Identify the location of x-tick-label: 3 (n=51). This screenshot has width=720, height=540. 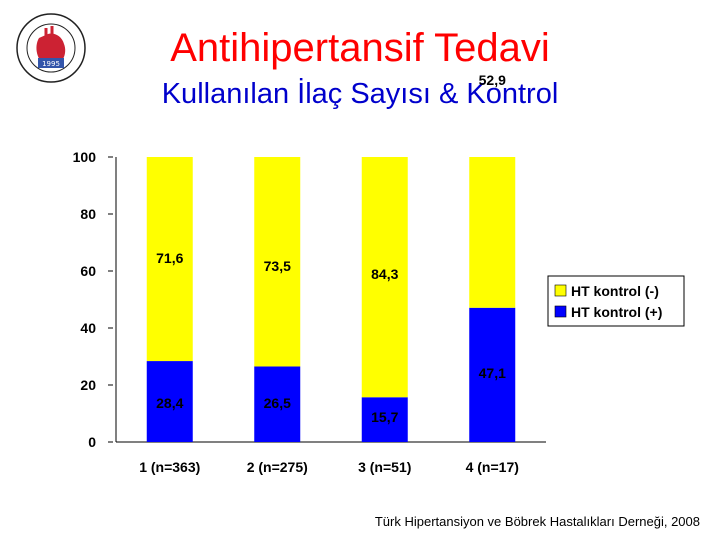
(384, 467).